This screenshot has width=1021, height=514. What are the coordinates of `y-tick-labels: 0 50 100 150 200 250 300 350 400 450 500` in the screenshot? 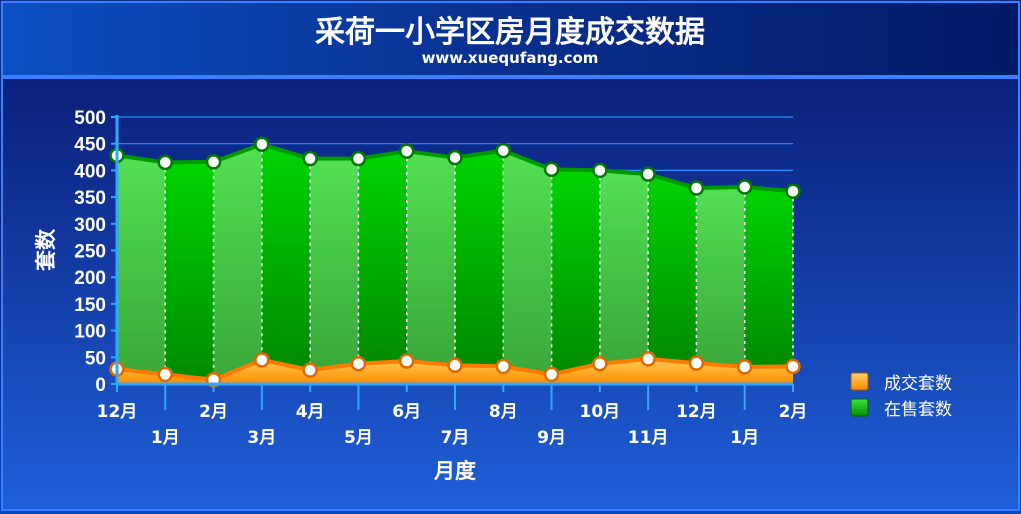 It's located at (90, 252).